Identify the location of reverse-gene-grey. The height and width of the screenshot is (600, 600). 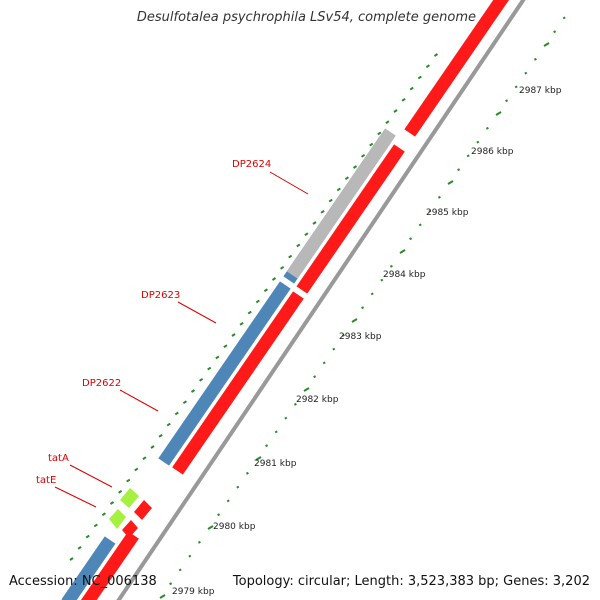
(341, 203).